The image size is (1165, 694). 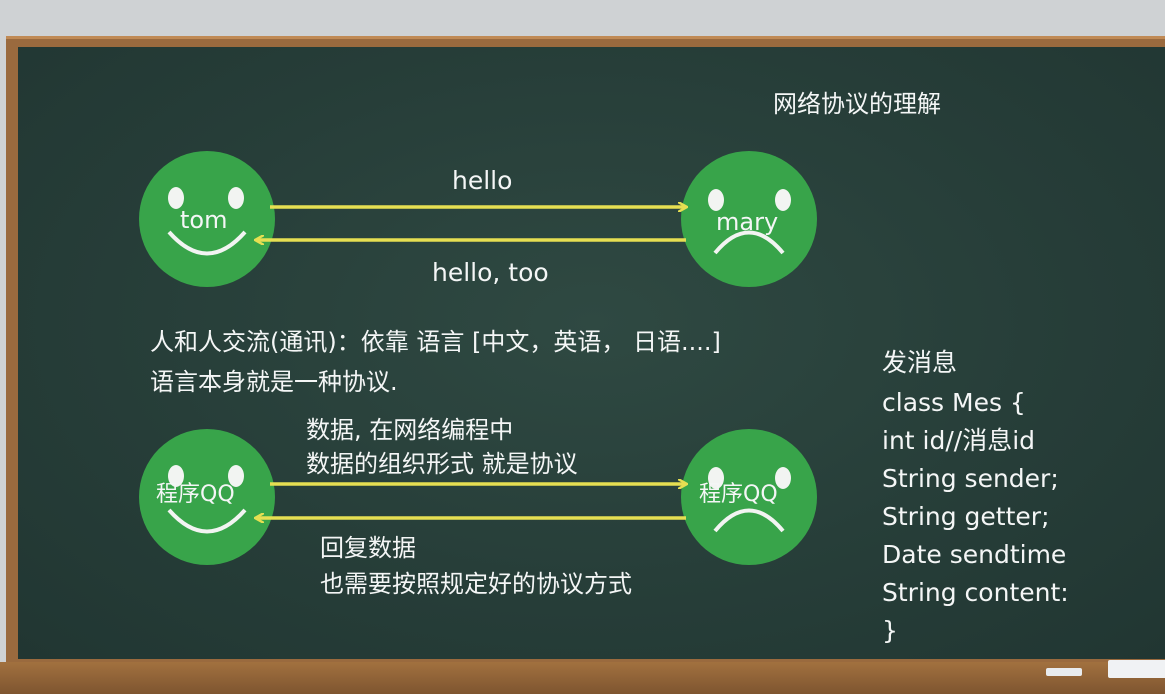 I want to click on arrow-label-hello-too: hello, too, so click(x=490, y=272).